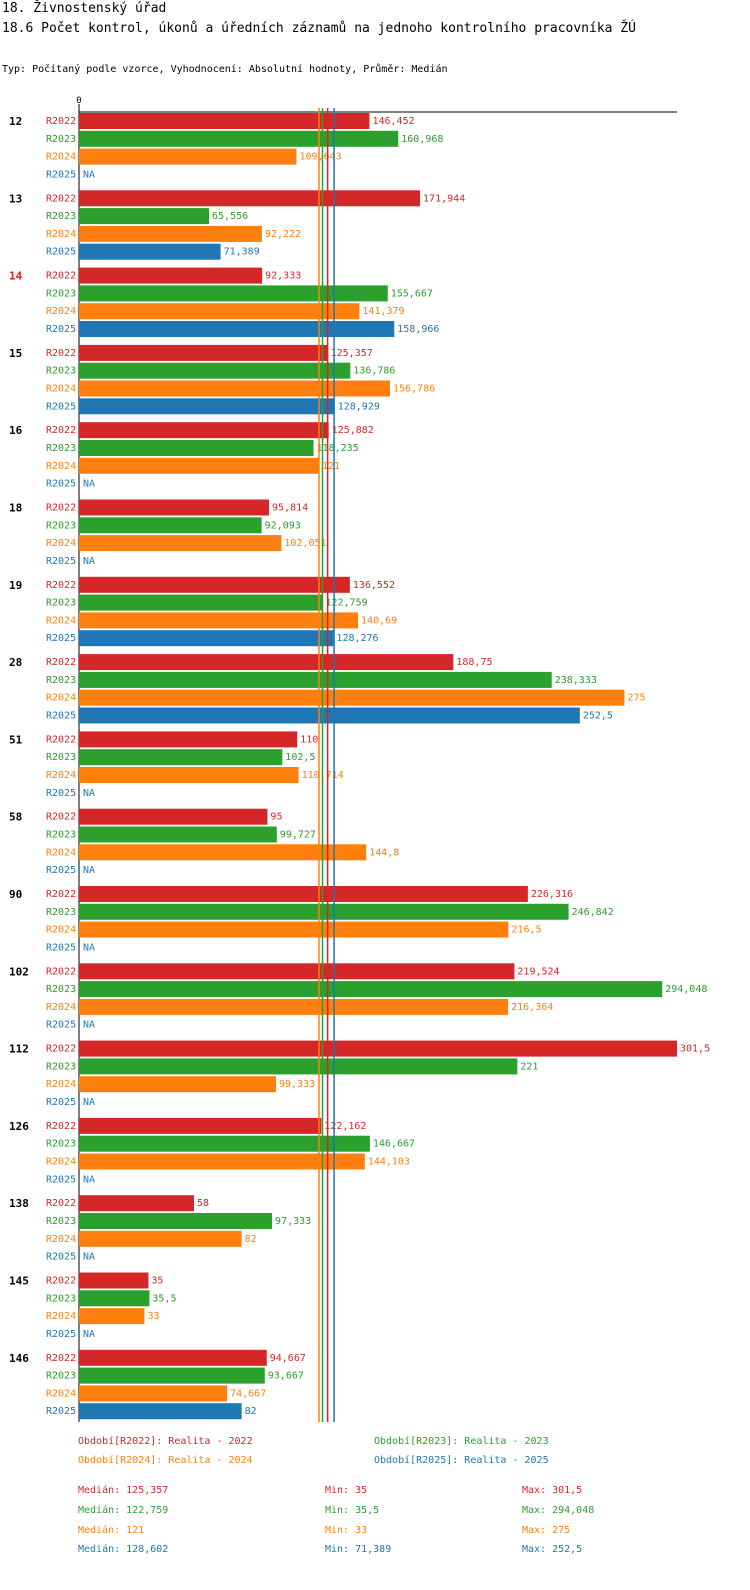 The image size is (750, 1590). What do you see at coordinates (19, 1049) in the screenshot?
I see `group-label: 112` at bounding box center [19, 1049].